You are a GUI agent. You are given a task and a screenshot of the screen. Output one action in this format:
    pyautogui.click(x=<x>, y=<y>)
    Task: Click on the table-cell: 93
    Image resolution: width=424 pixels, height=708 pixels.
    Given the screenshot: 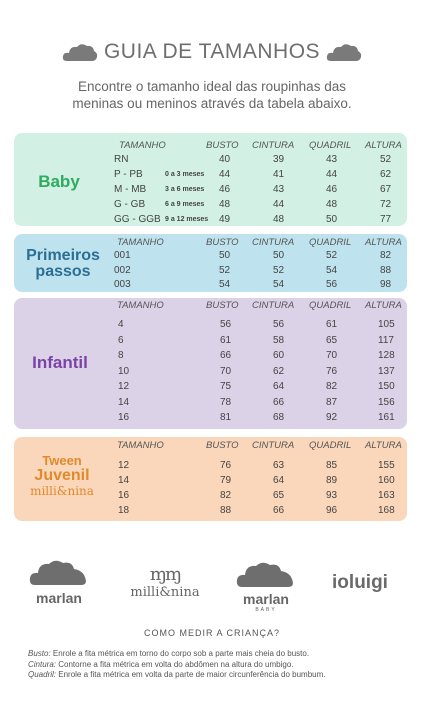 What is the action you would take?
    pyautogui.click(x=332, y=495)
    